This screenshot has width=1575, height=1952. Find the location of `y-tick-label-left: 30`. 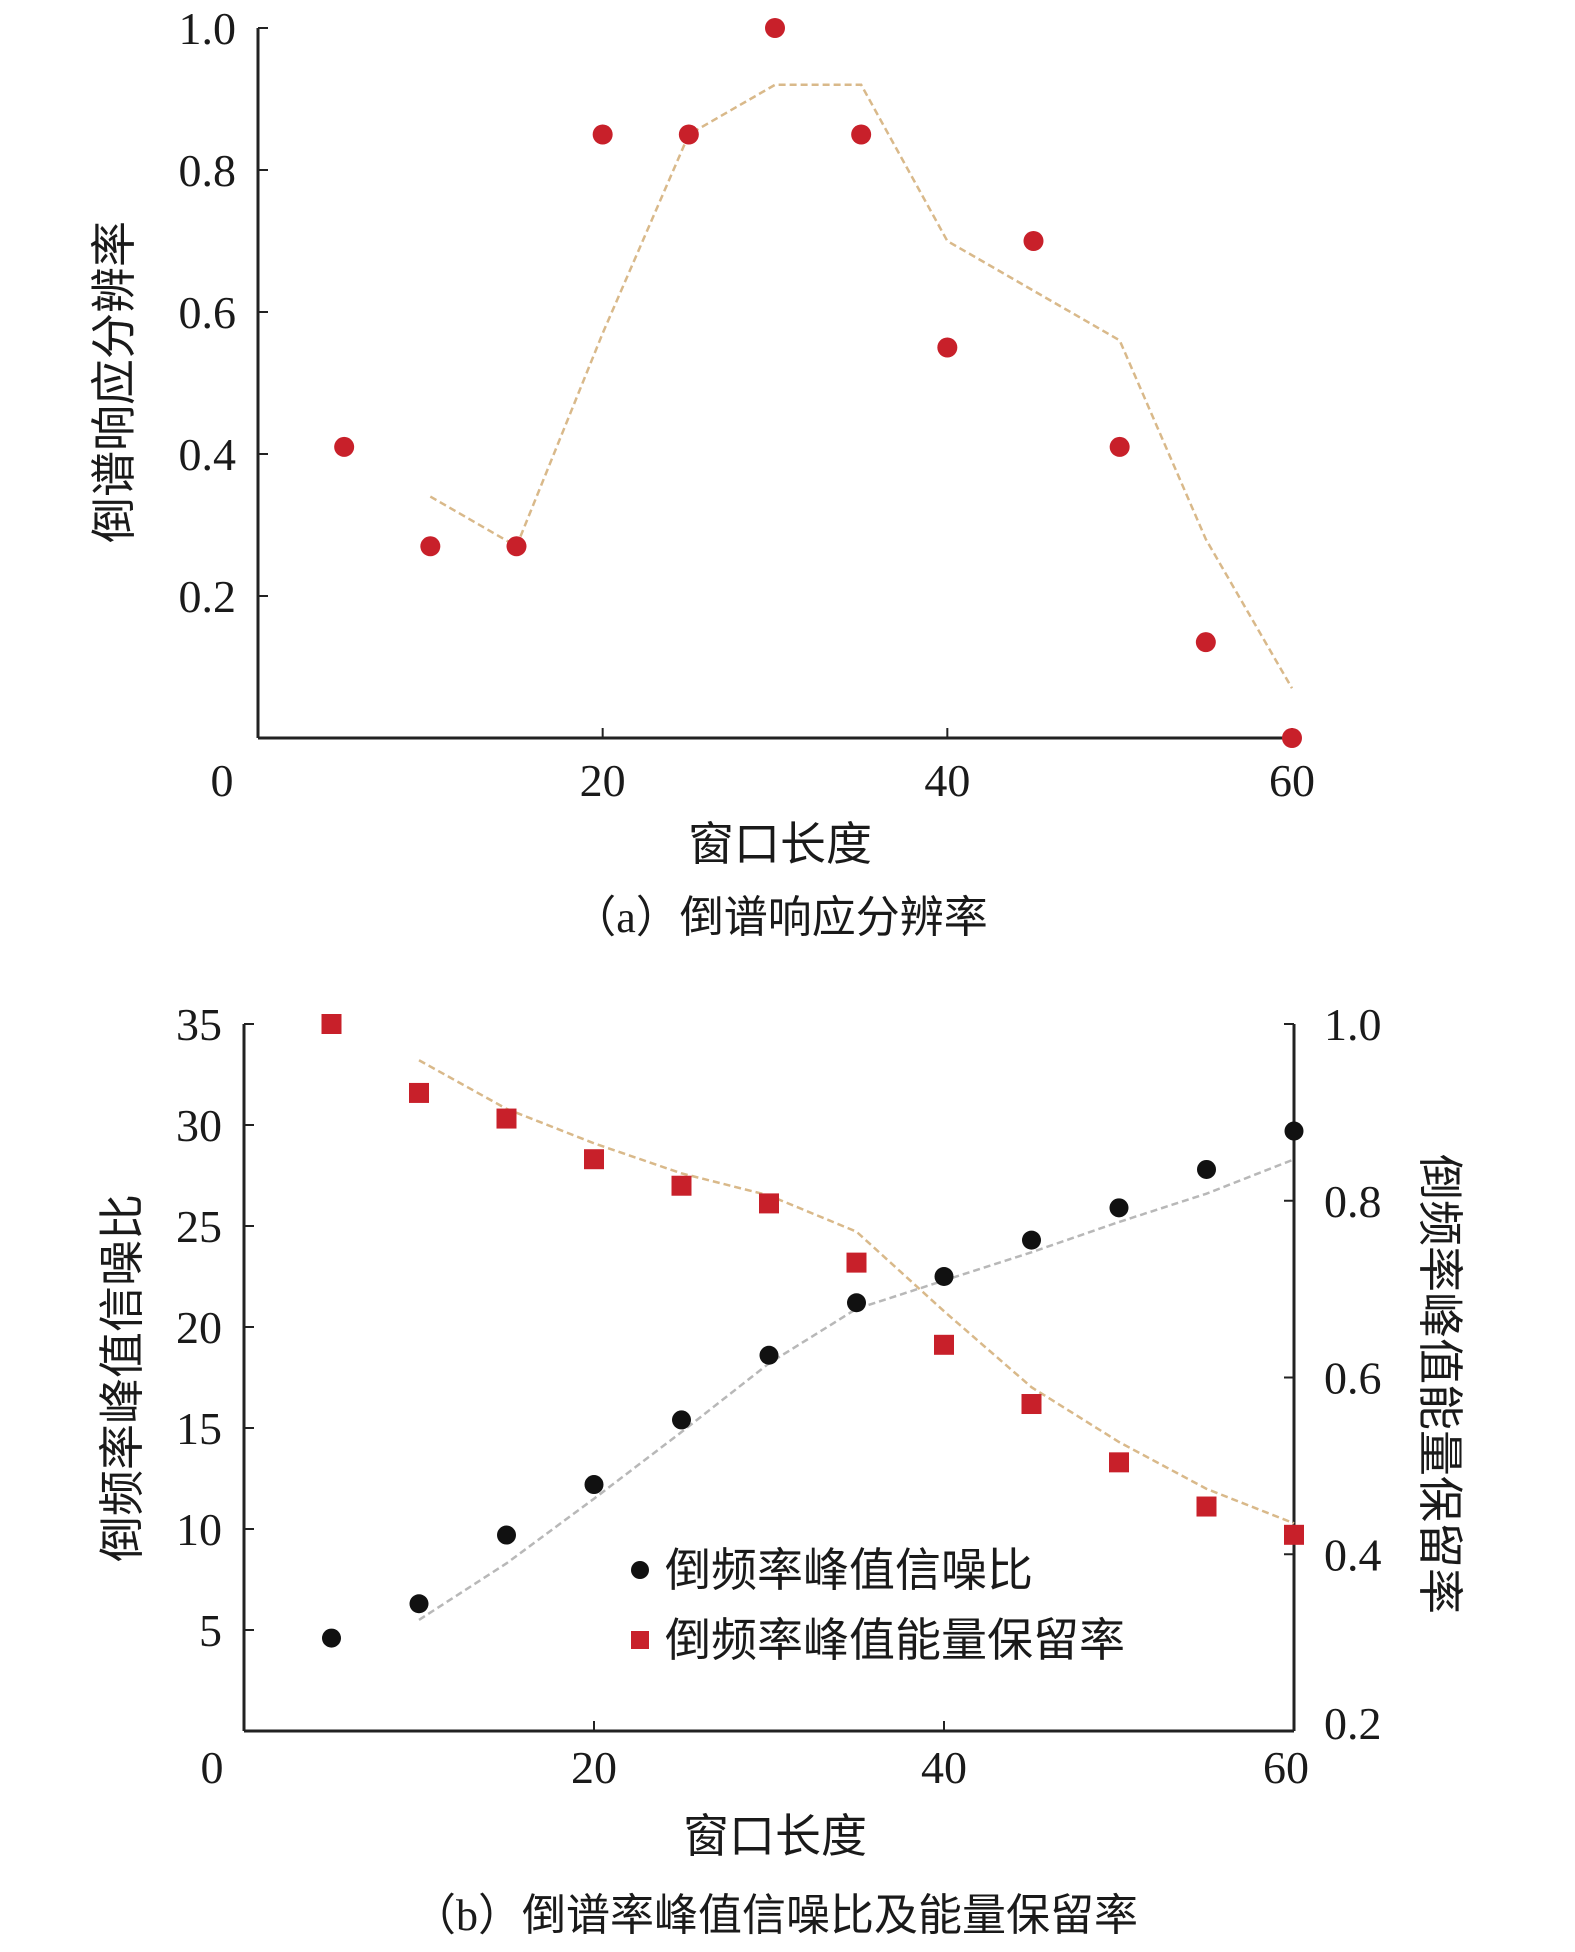

y-tick-label-left: 30 is located at coordinates (199, 1125).